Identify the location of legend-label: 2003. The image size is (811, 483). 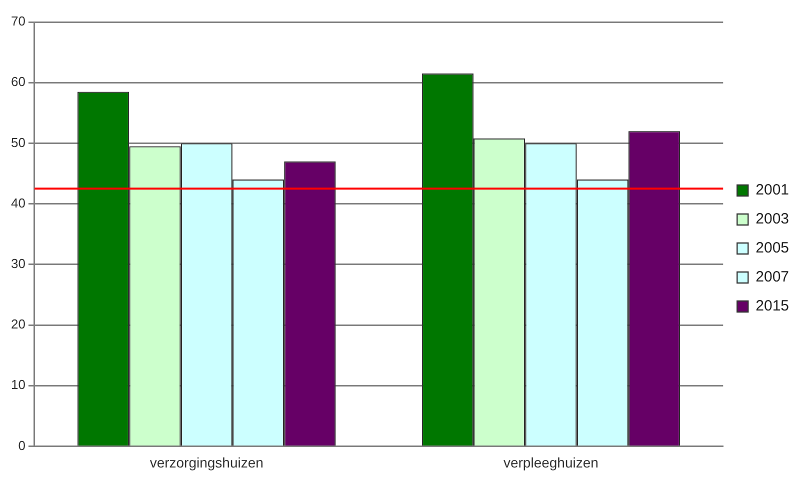
(773, 219).